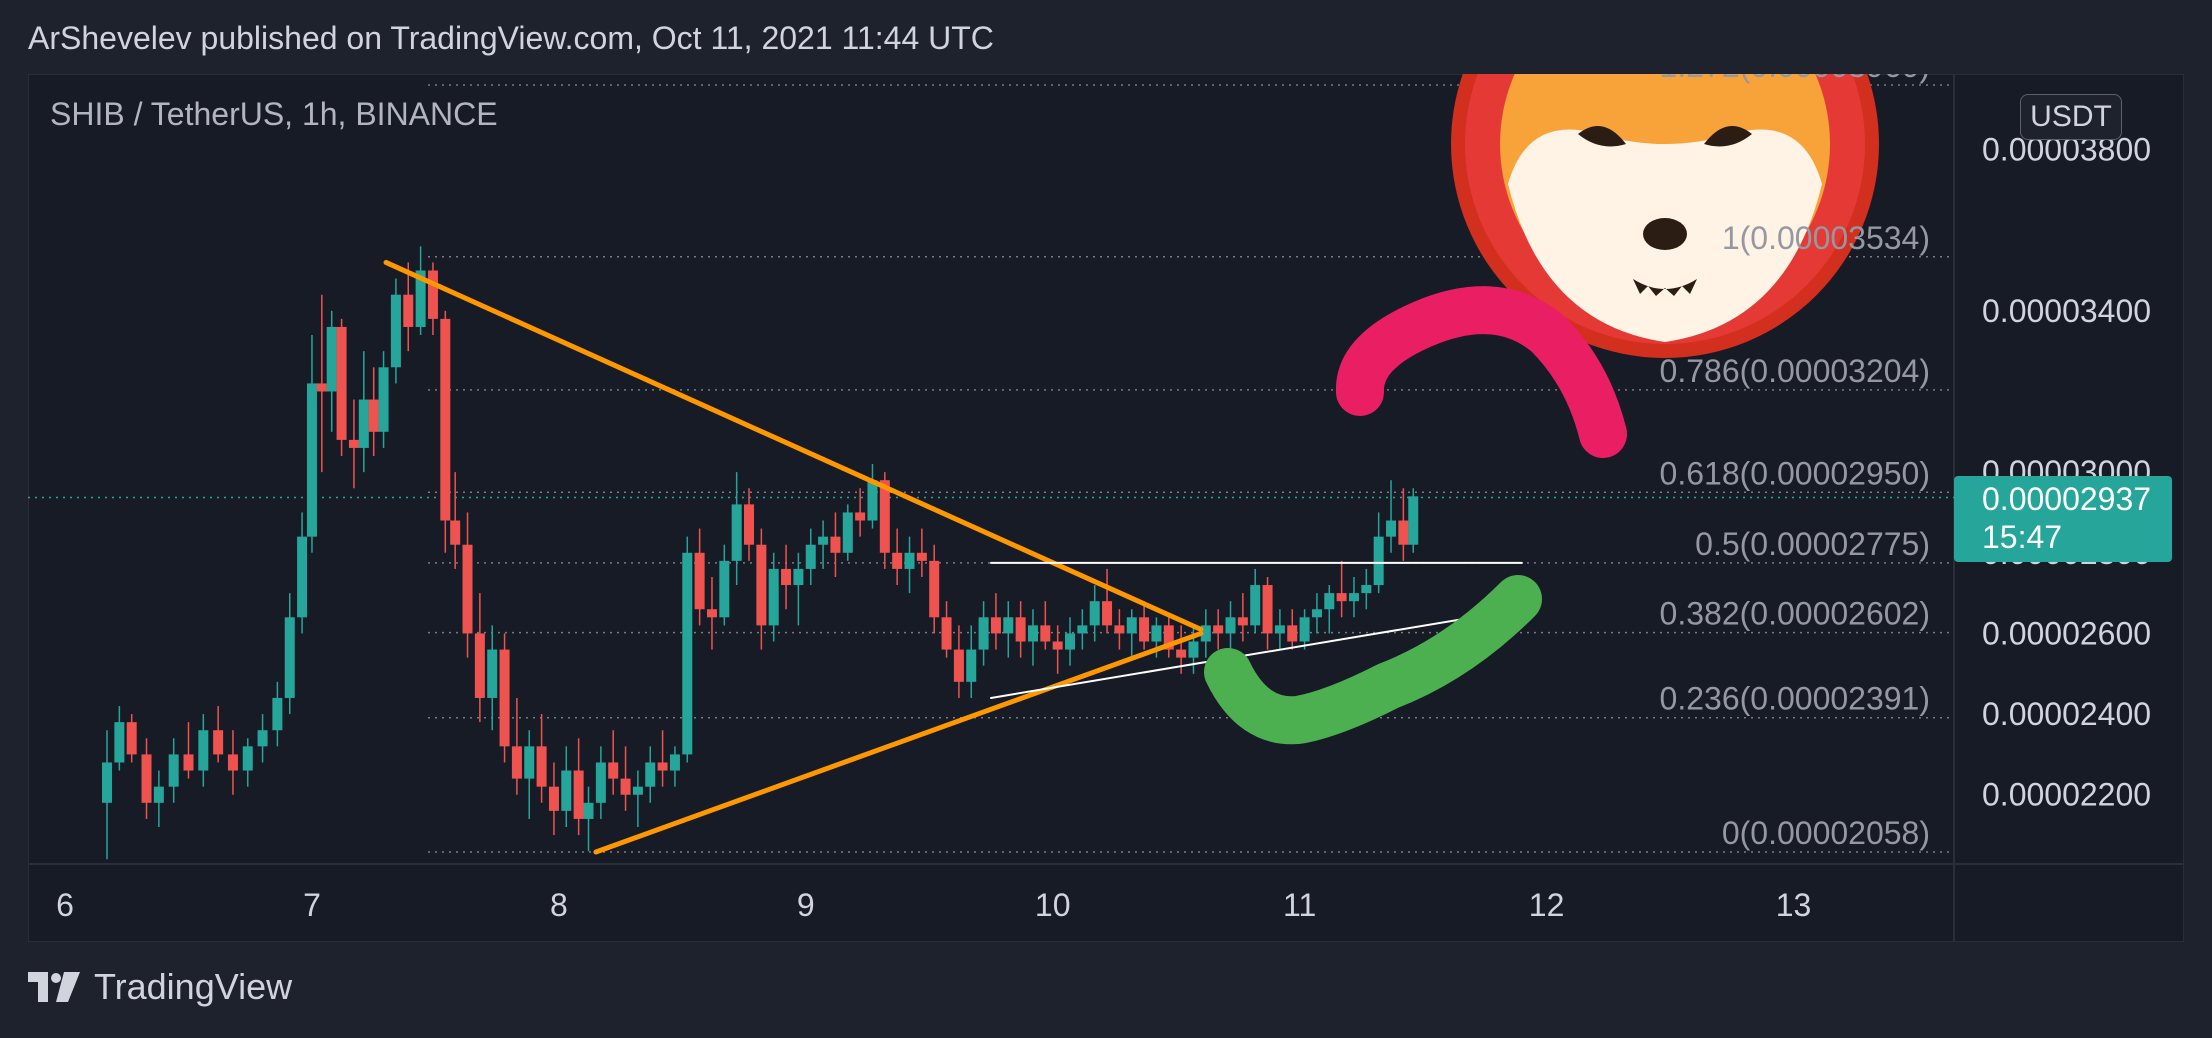  Describe the element at coordinates (1795, 614) in the screenshot. I see `fib-label: 0.382(0.00002602)` at that location.